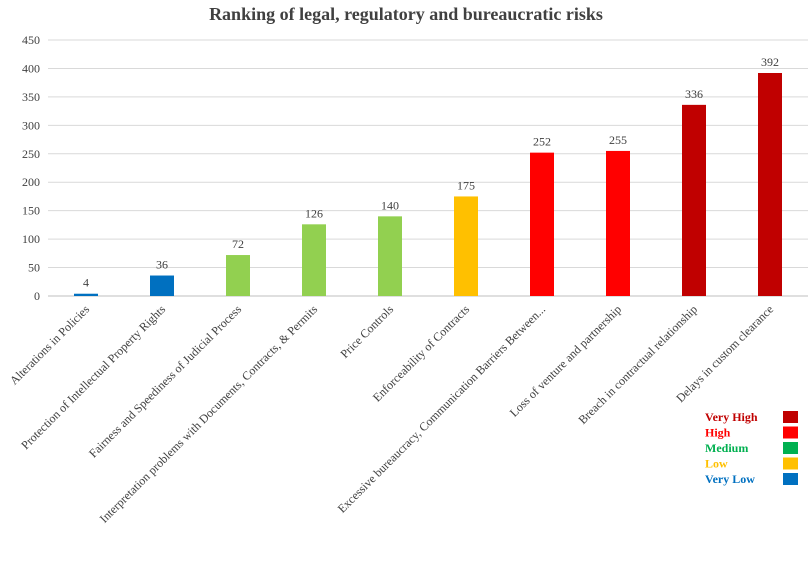 The image size is (811, 562). I want to click on data-label: 140, so click(390, 205).